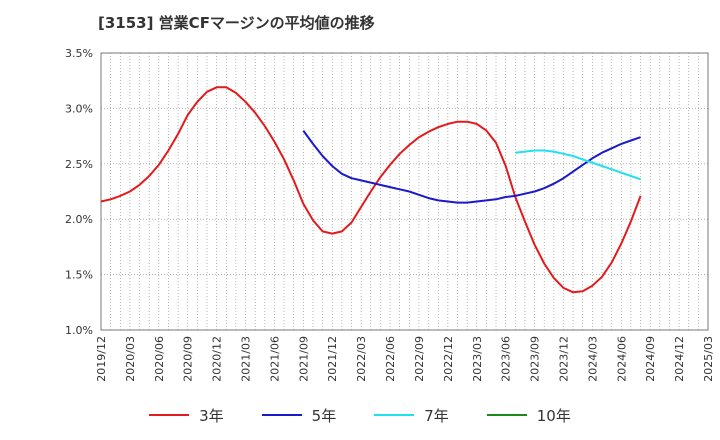  I want to click on legend-item: 7年, so click(411, 415).